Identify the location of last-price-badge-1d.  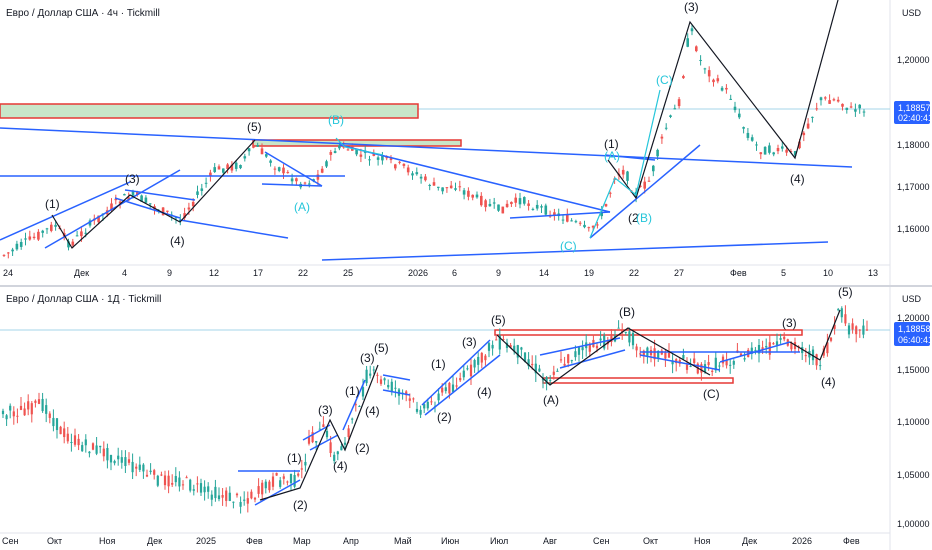
(912, 334).